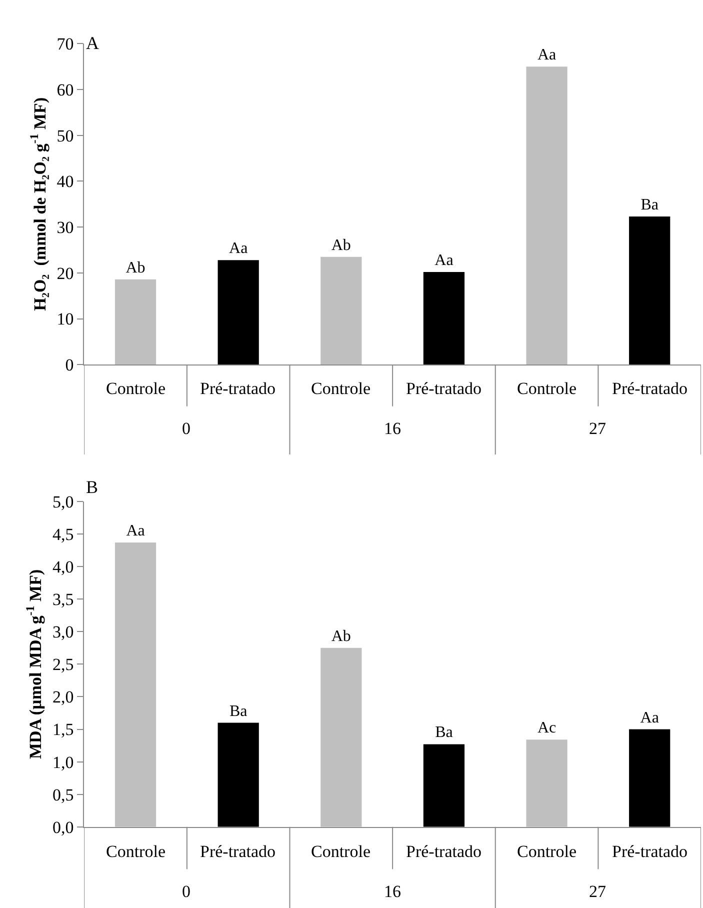 This screenshot has width=703, height=908. What do you see at coordinates (65, 136) in the screenshot?
I see `y-tick-label: 50` at bounding box center [65, 136].